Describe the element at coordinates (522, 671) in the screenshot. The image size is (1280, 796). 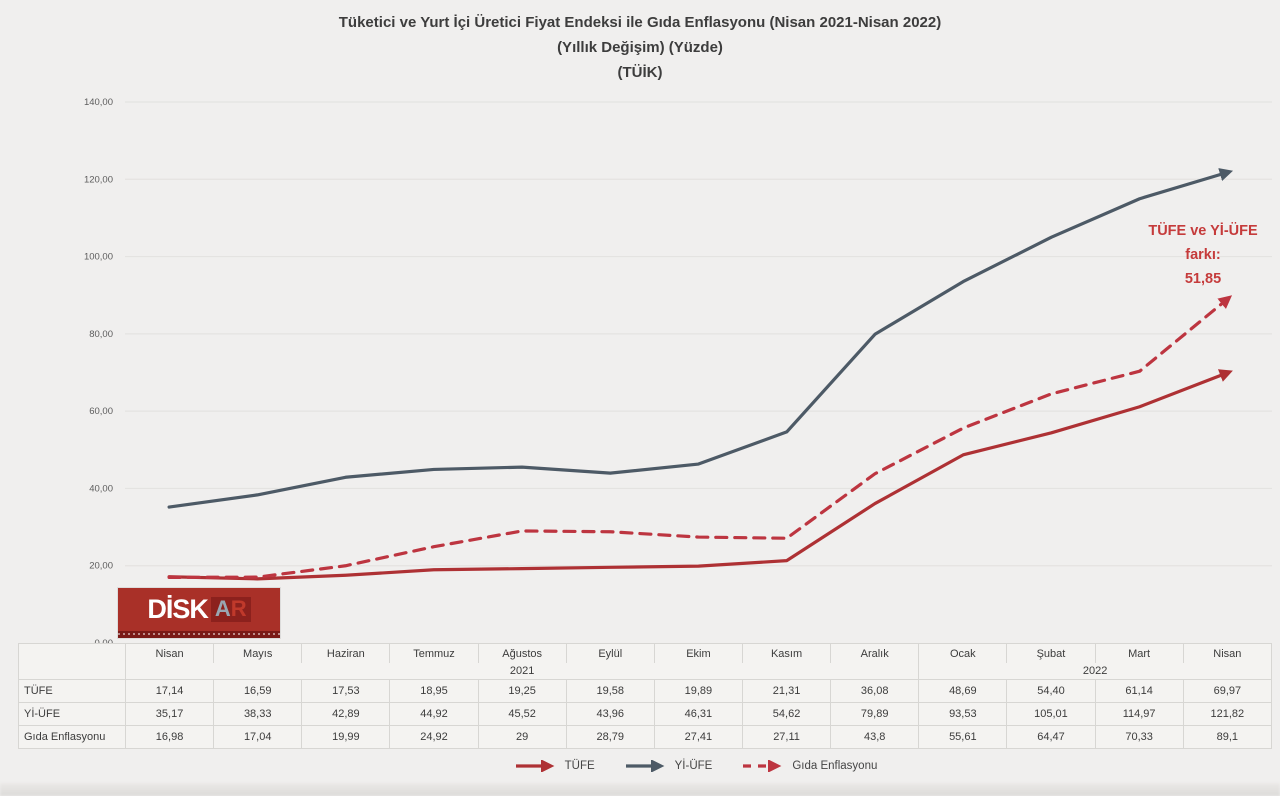
I see `table-header-year: 2021` at that location.